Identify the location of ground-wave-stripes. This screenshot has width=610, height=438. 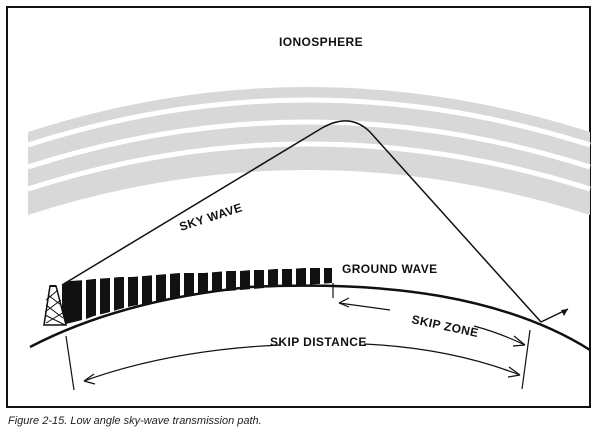
(197, 295).